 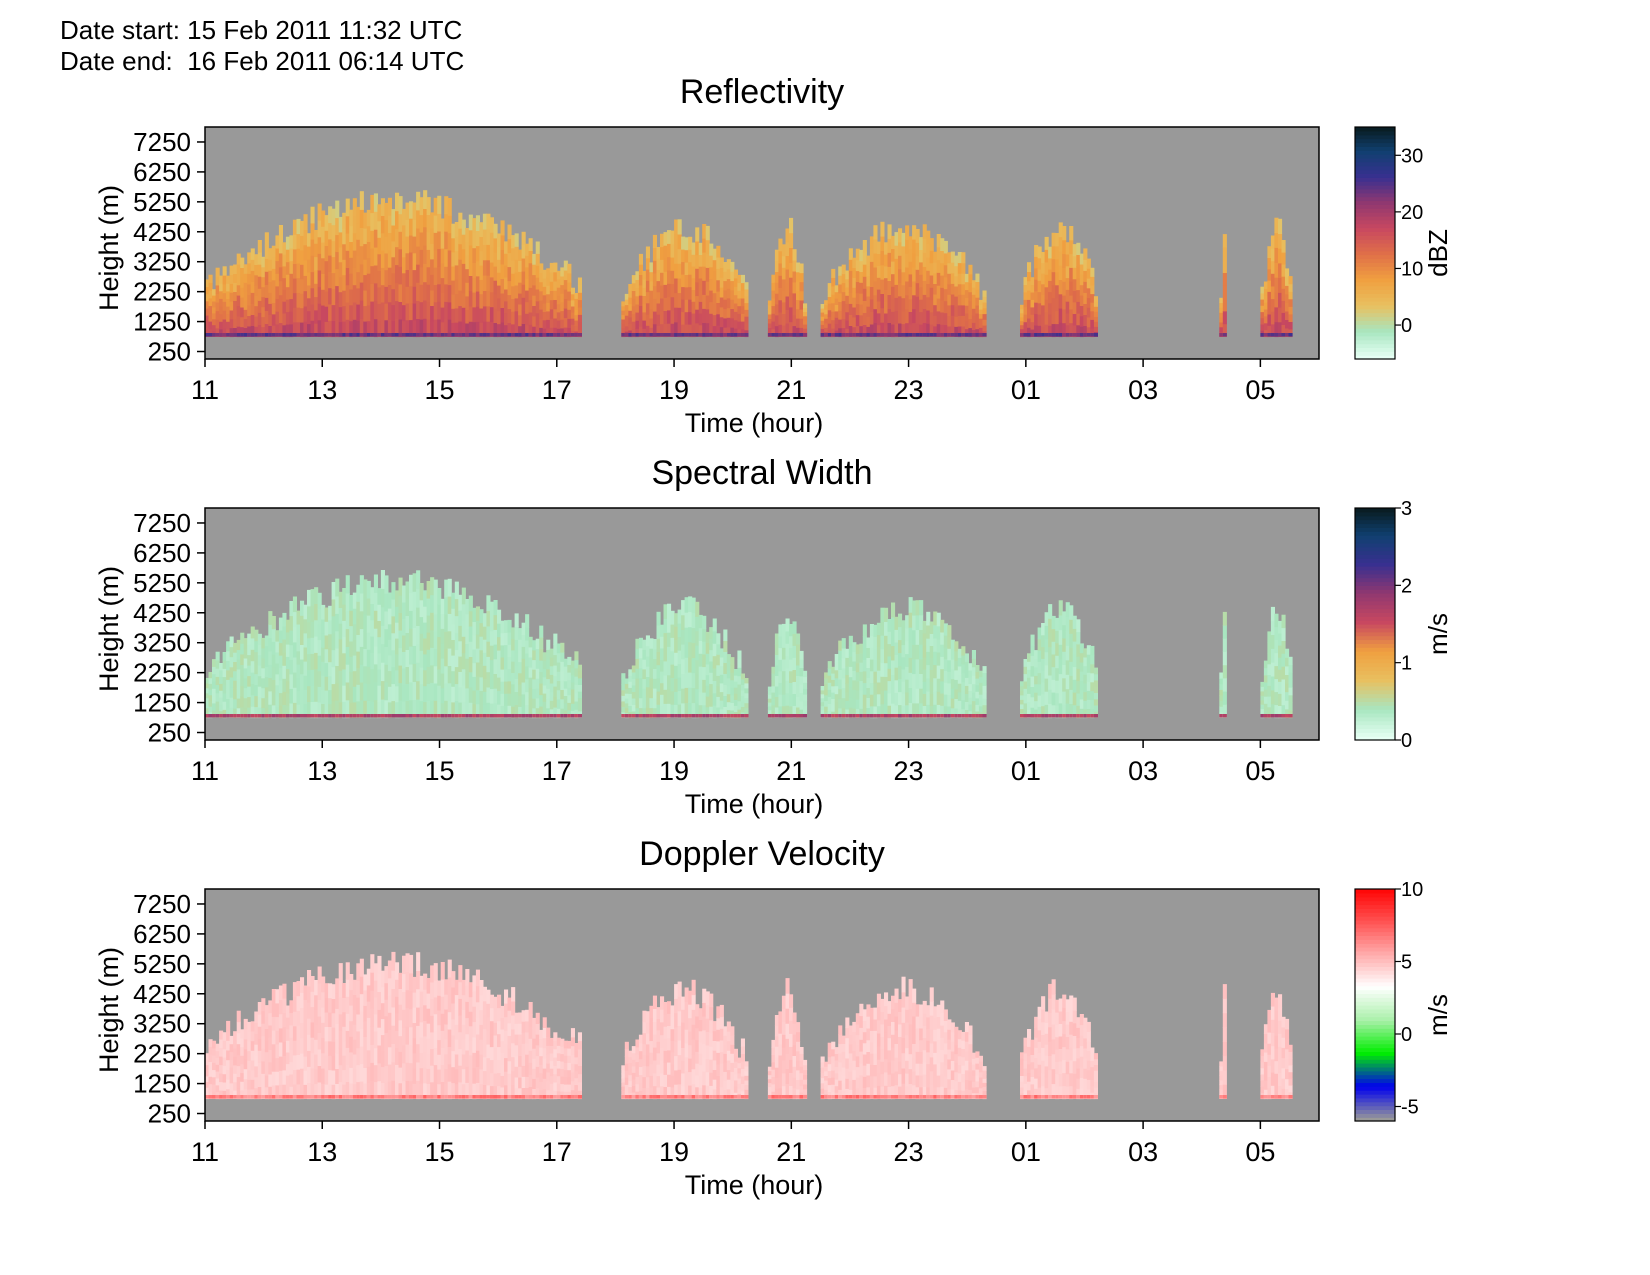 I want to click on y-tick-label: 7250, so click(x=162, y=142).